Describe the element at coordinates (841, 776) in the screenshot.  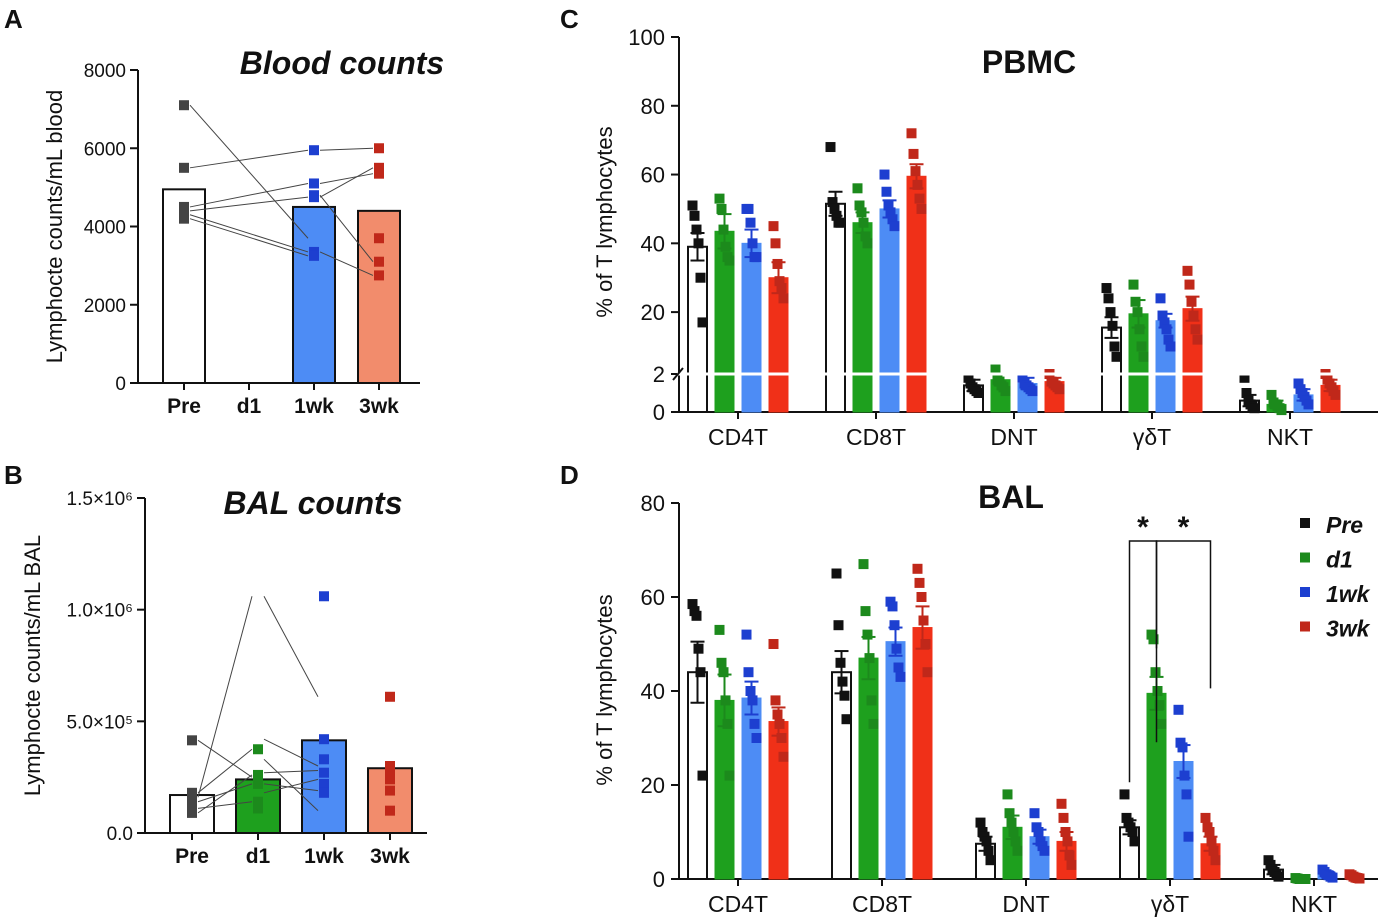
I see `bar-Pre-CD8T` at that location.